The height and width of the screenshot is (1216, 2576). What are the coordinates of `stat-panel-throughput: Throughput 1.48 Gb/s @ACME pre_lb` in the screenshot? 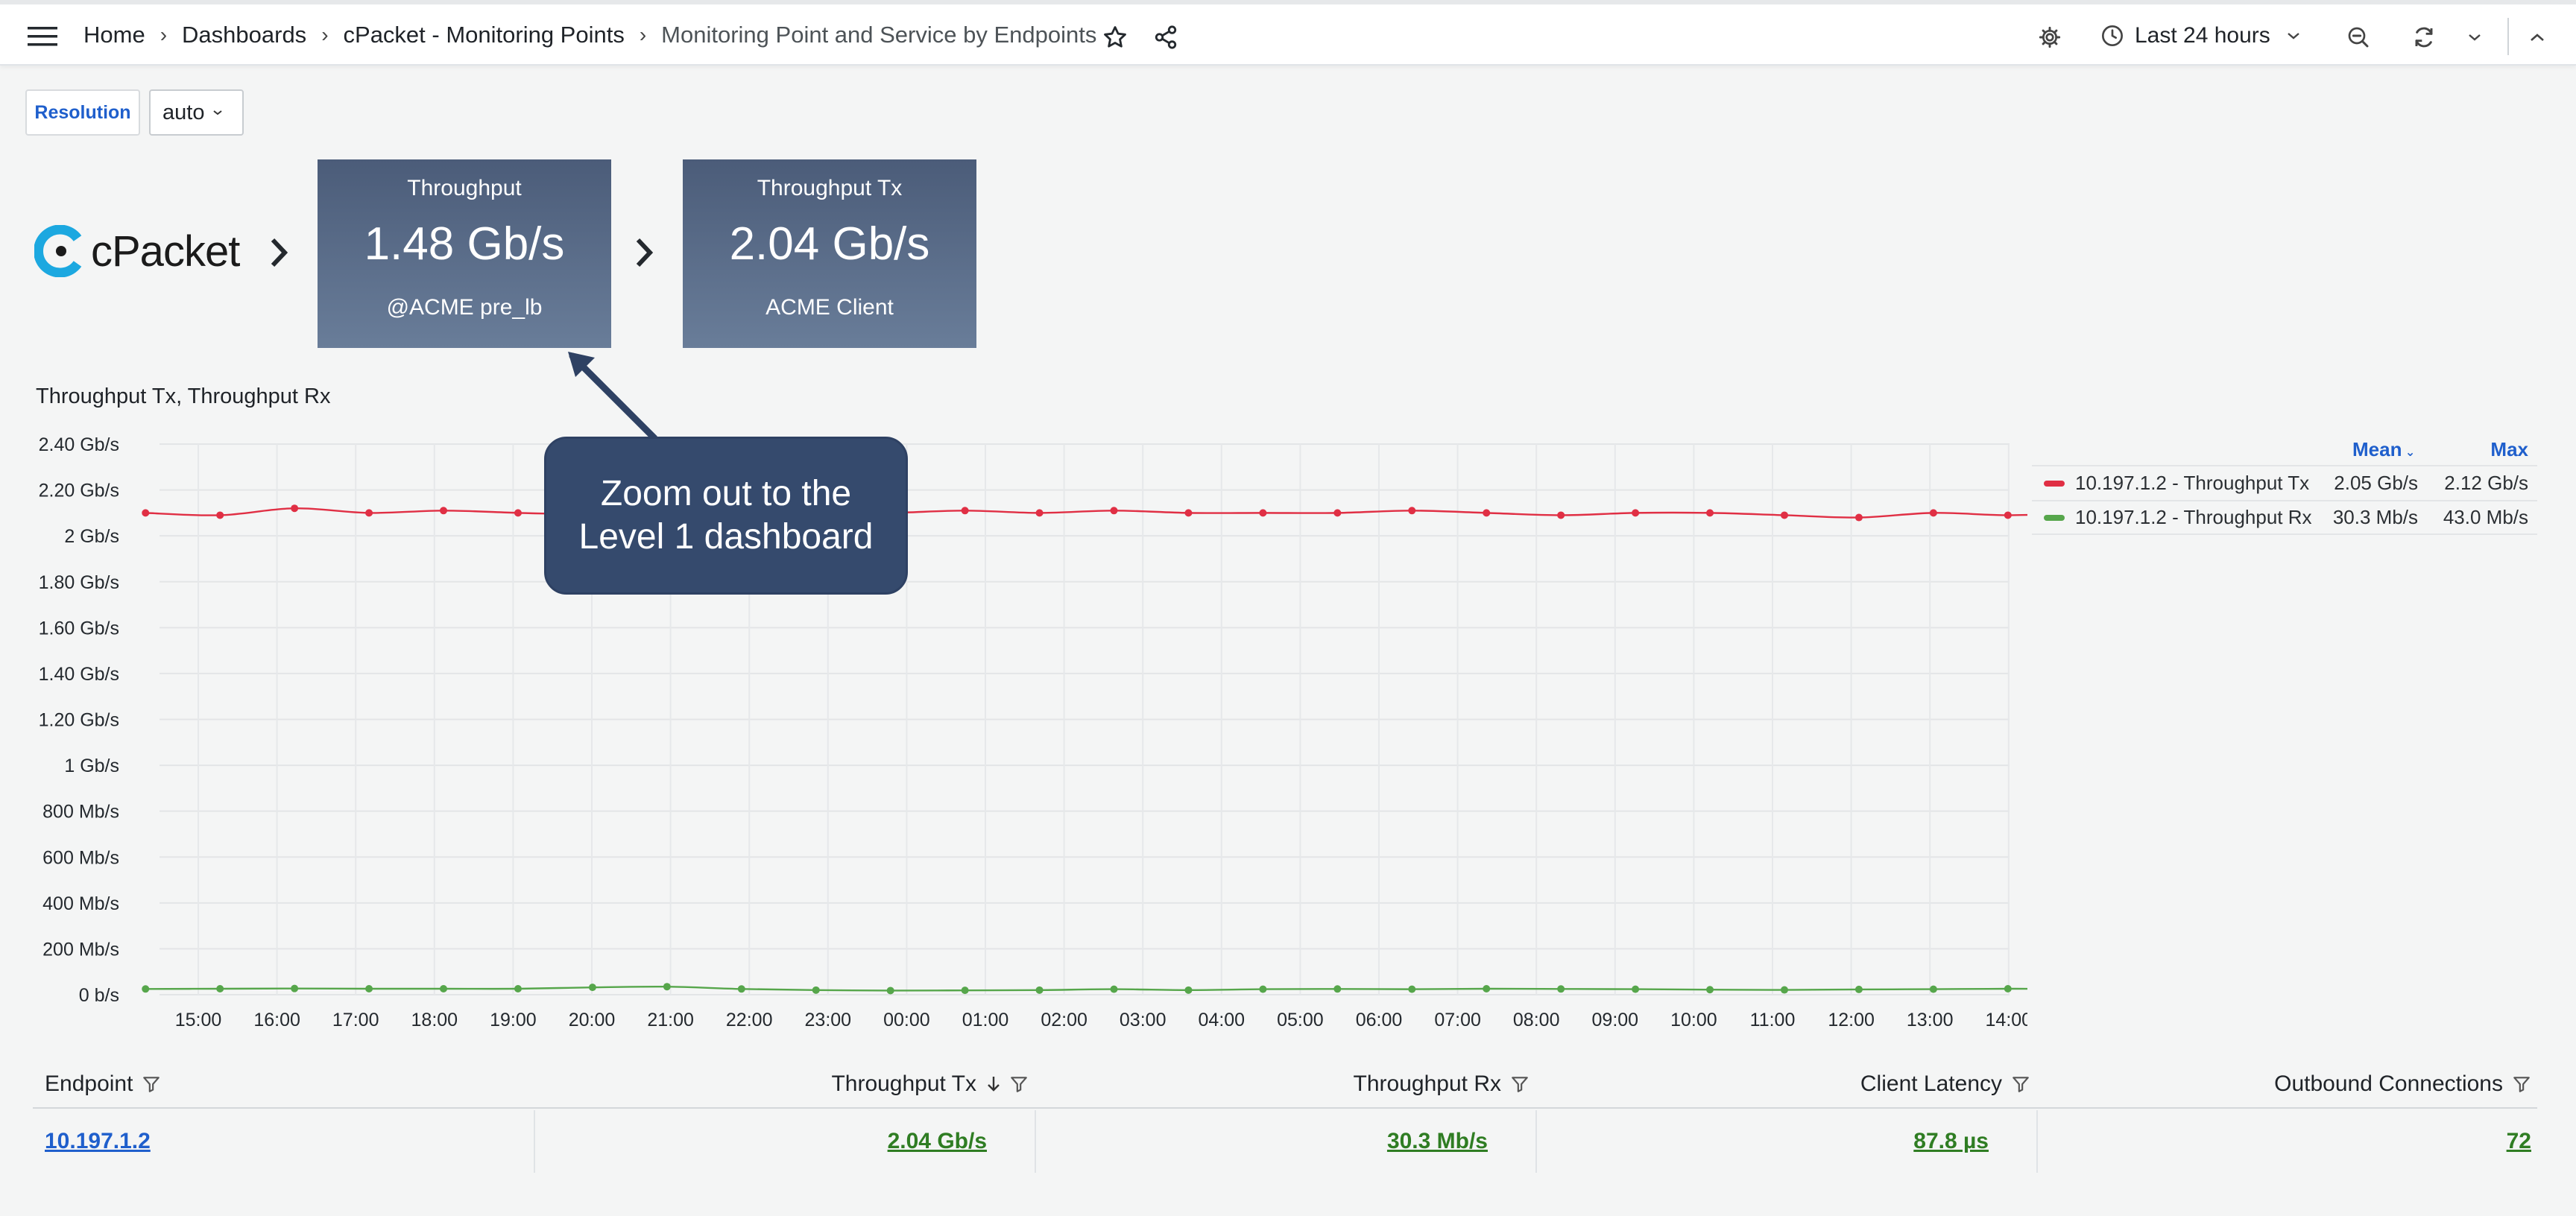 It's located at (465, 253).